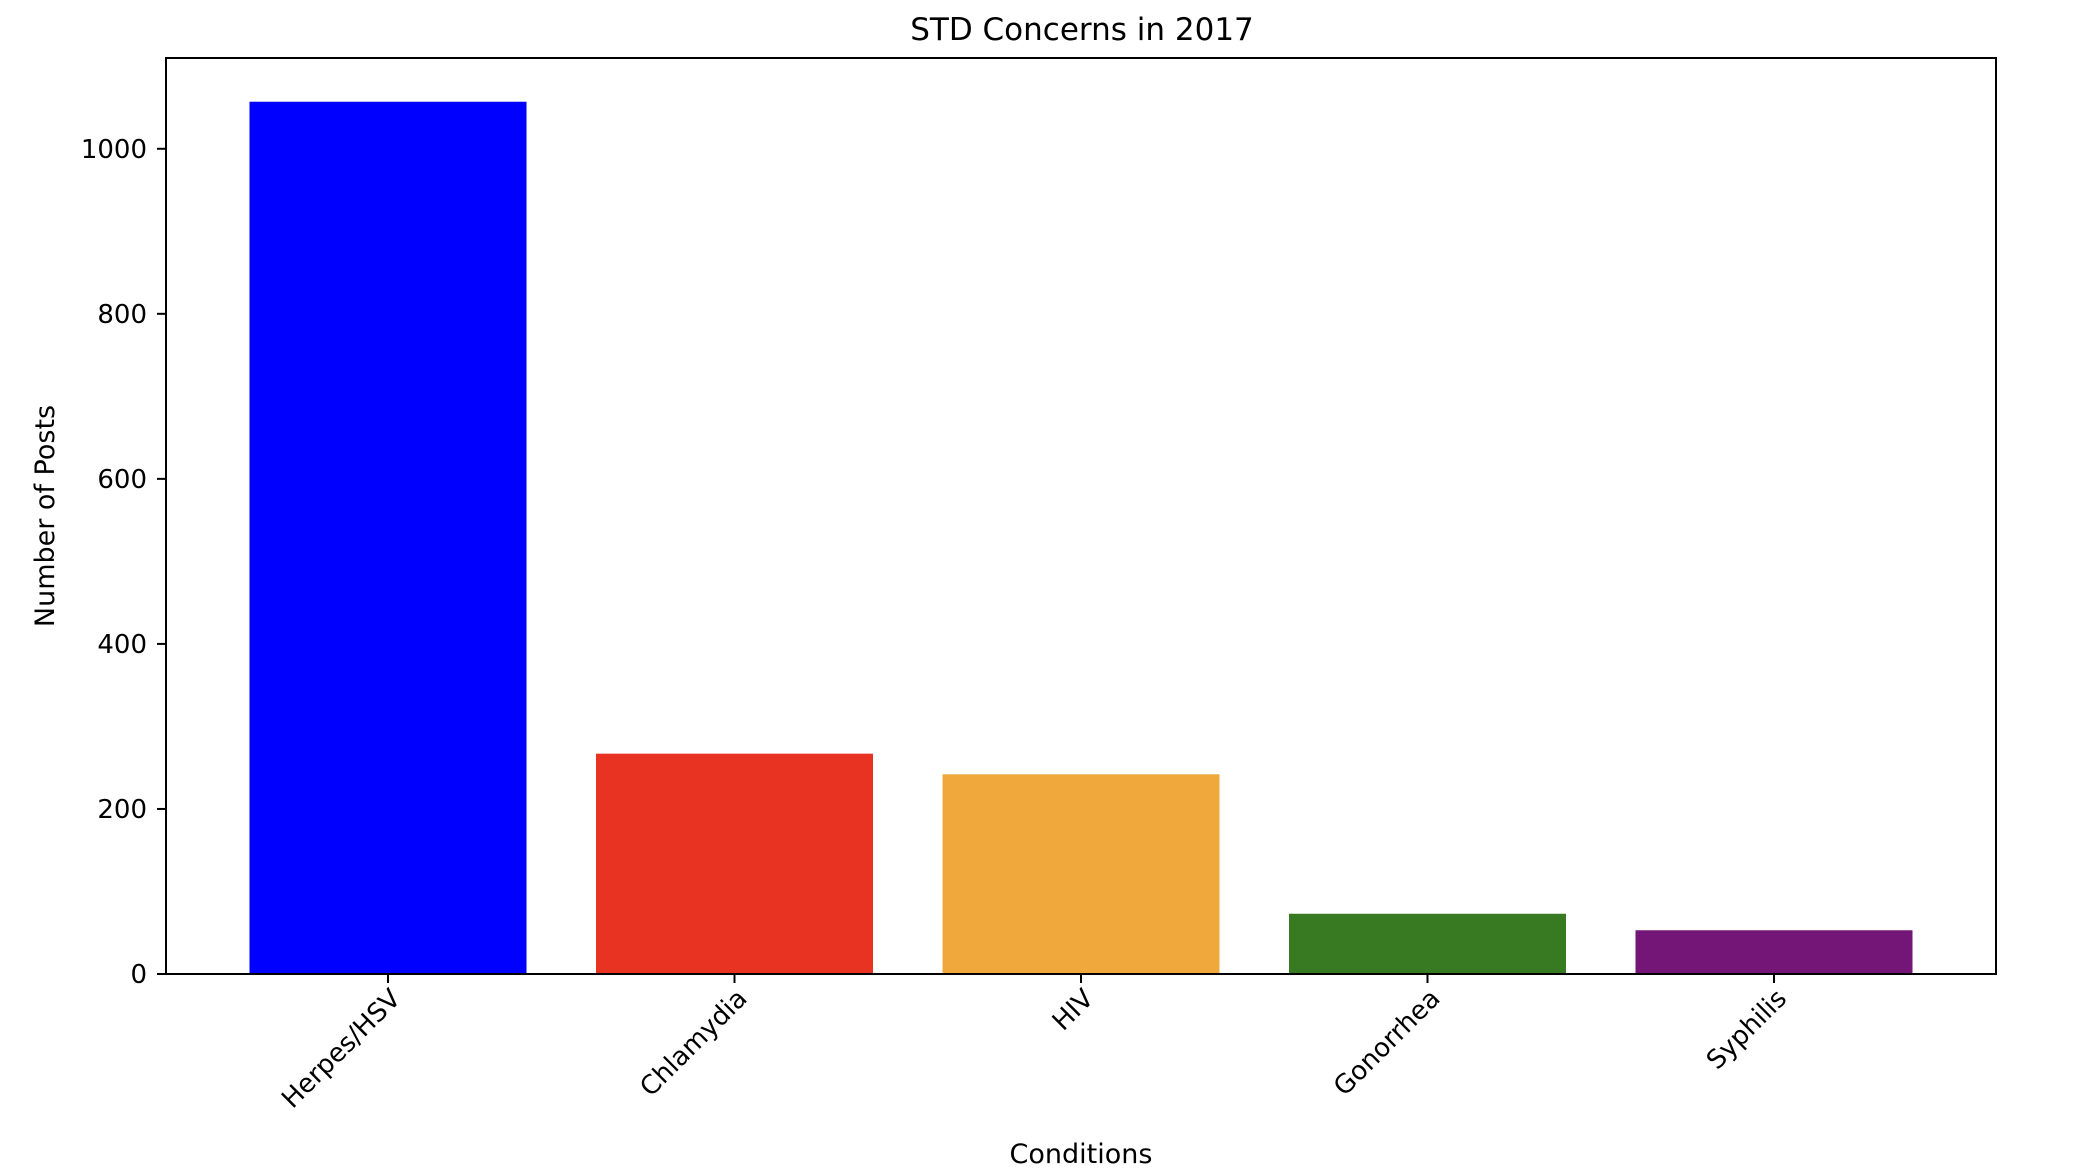 This screenshot has width=2096, height=1168. Describe the element at coordinates (1387, 1043) in the screenshot. I see `x-tick-label: Gonorrhea` at that location.